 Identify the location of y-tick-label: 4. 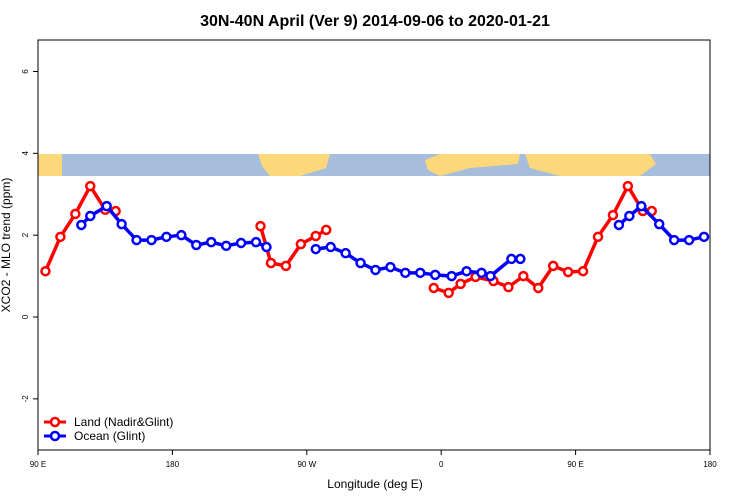
(25, 153).